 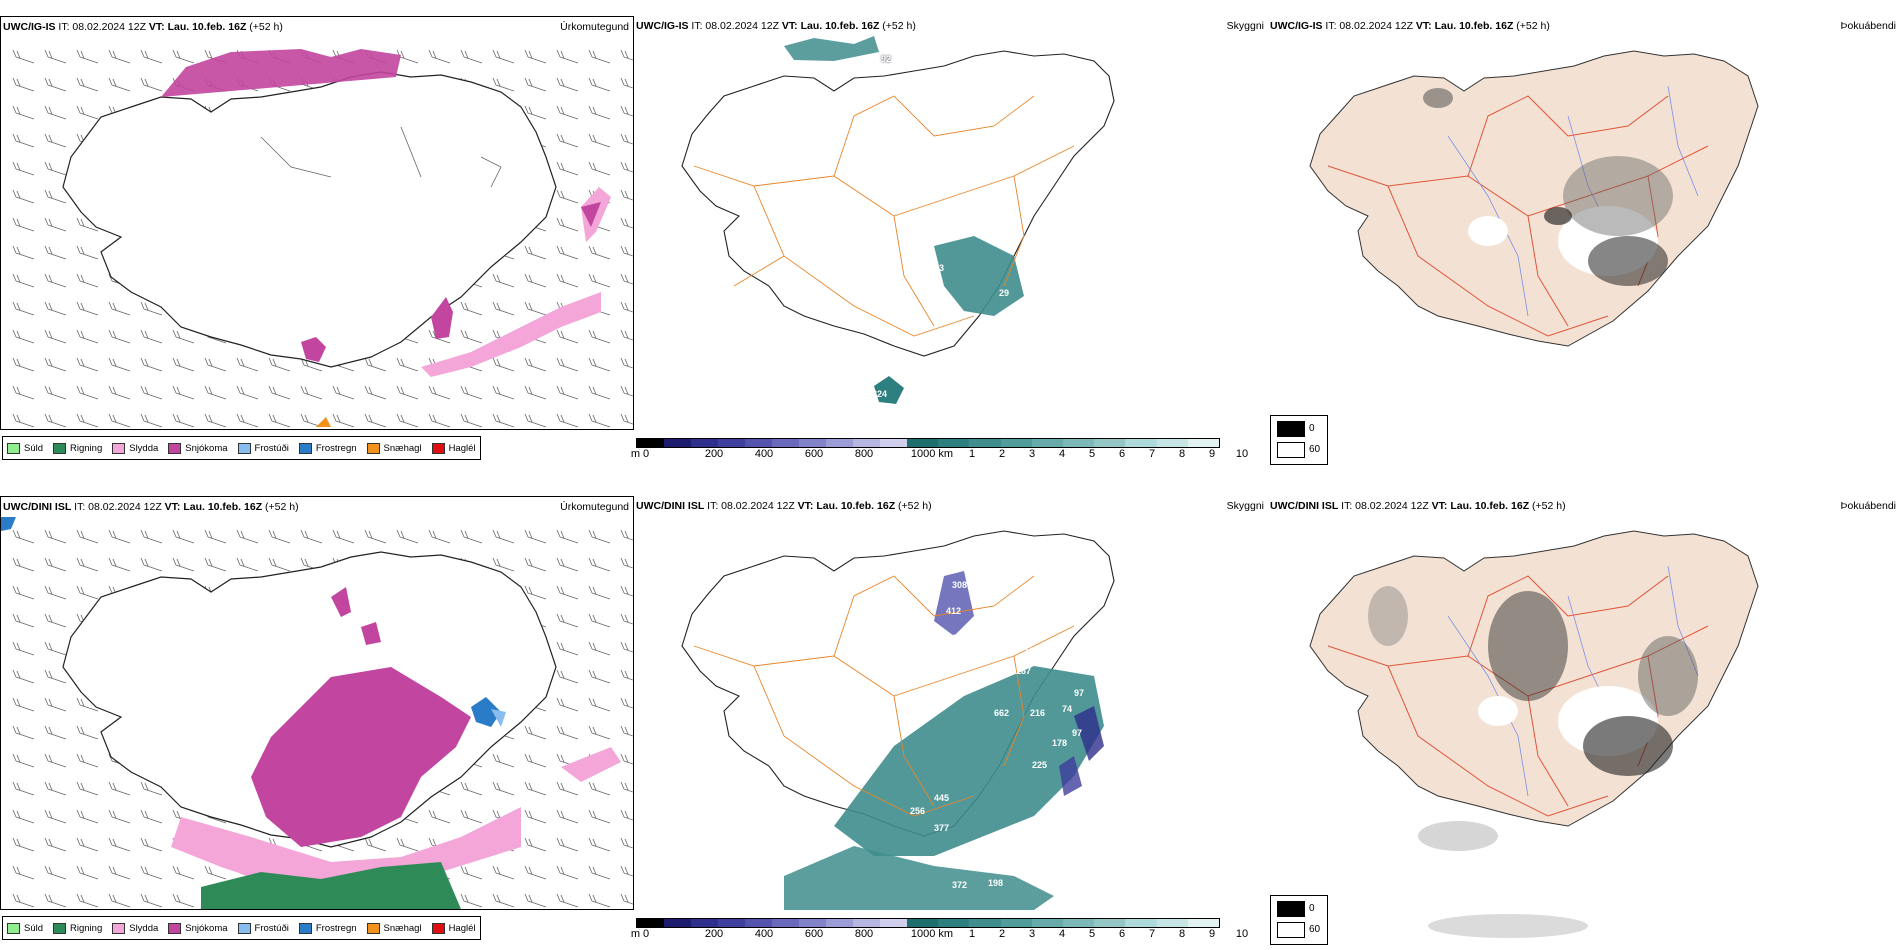 I want to click on cloud-swatch-dark, so click(x=1291, y=909).